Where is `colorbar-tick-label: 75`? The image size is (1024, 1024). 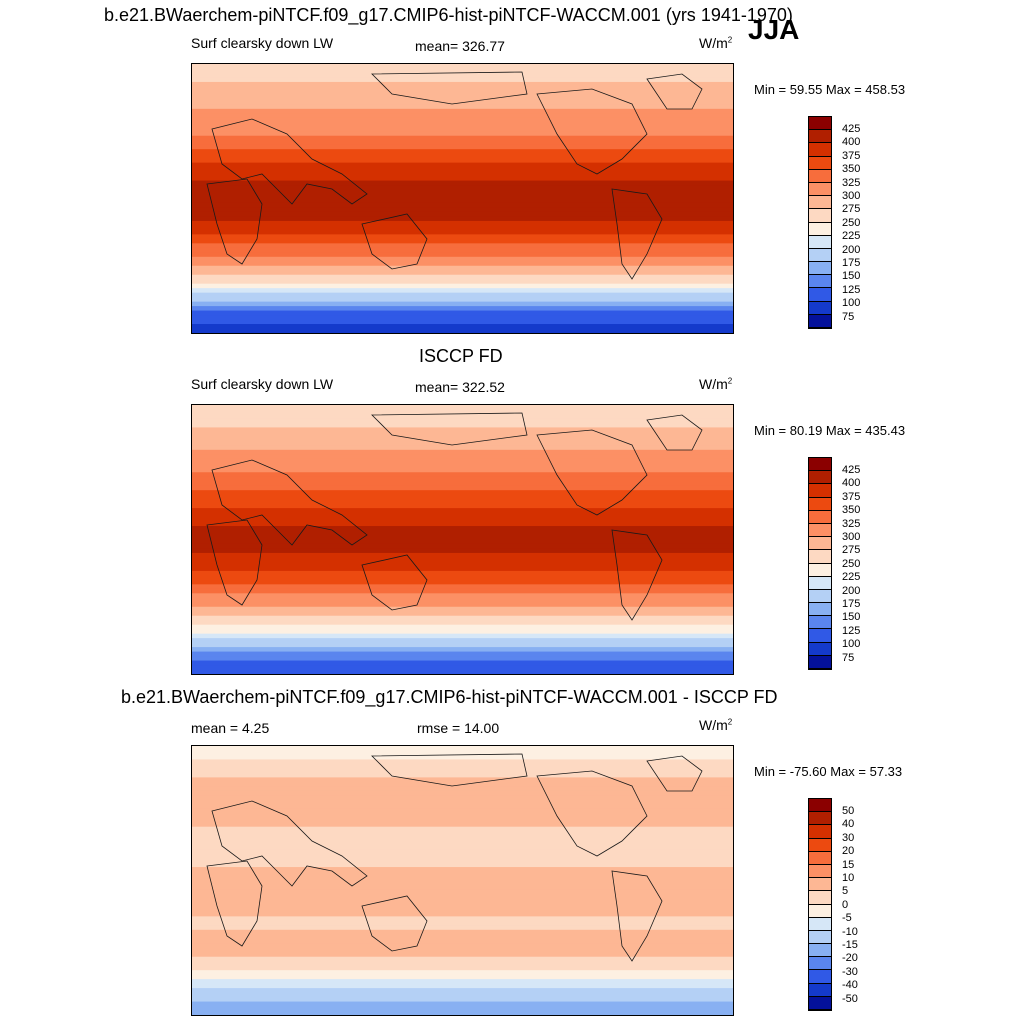
colorbar-tick-label: 75 is located at coordinates (848, 657).